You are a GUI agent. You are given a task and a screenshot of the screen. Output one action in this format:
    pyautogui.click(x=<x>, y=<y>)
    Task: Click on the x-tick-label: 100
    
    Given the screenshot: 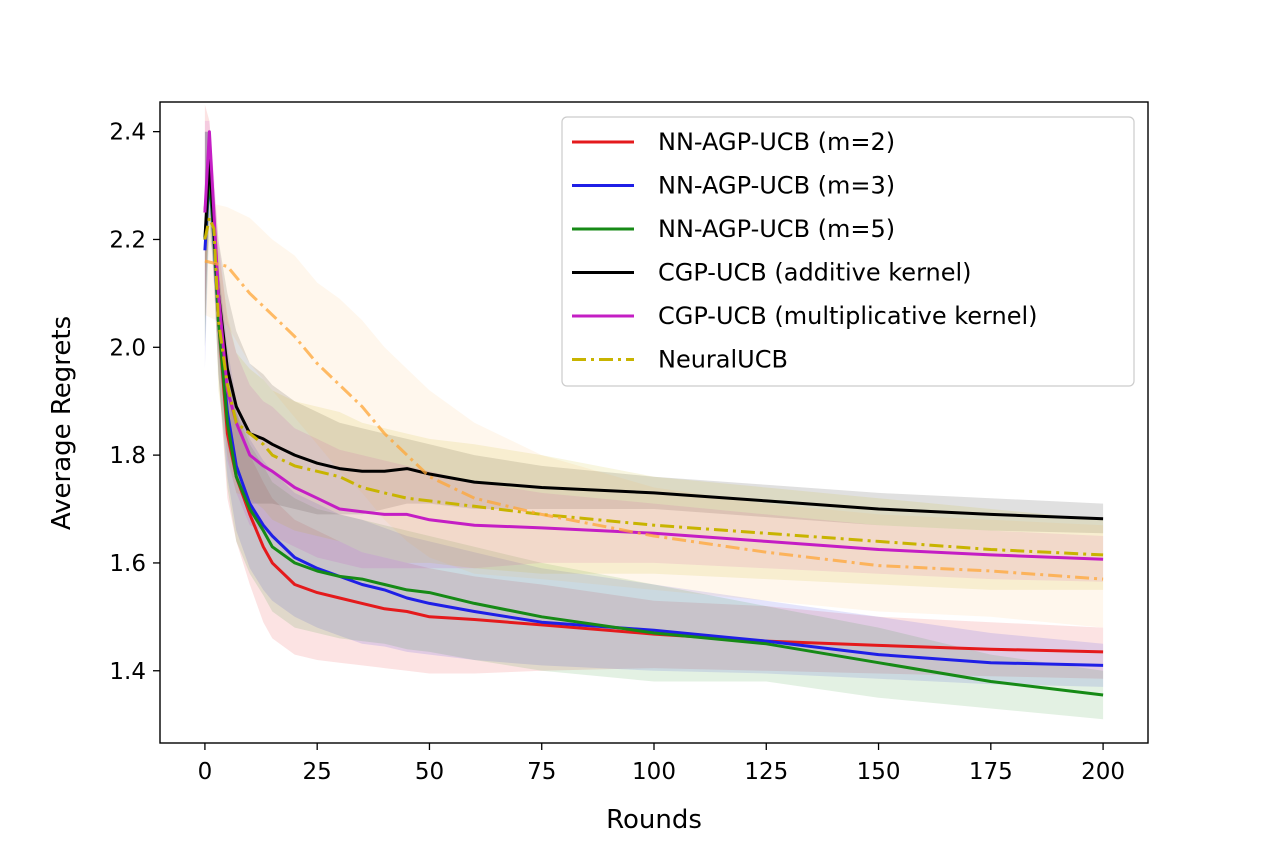 What is the action you would take?
    pyautogui.click(x=654, y=772)
    